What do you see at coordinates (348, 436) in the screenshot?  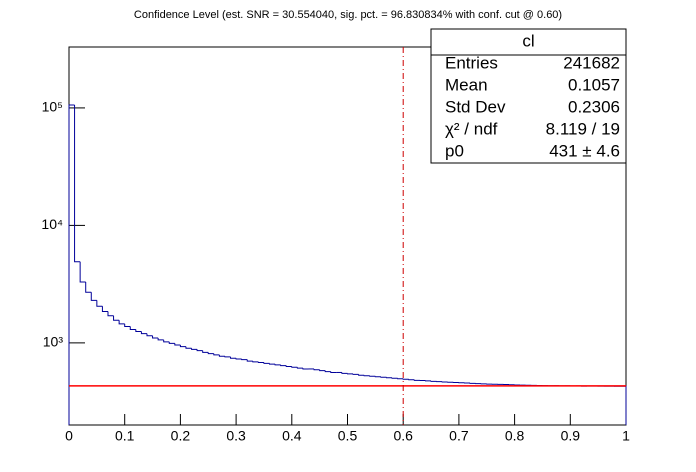 I see `x-tick-label: 0.5` at bounding box center [348, 436].